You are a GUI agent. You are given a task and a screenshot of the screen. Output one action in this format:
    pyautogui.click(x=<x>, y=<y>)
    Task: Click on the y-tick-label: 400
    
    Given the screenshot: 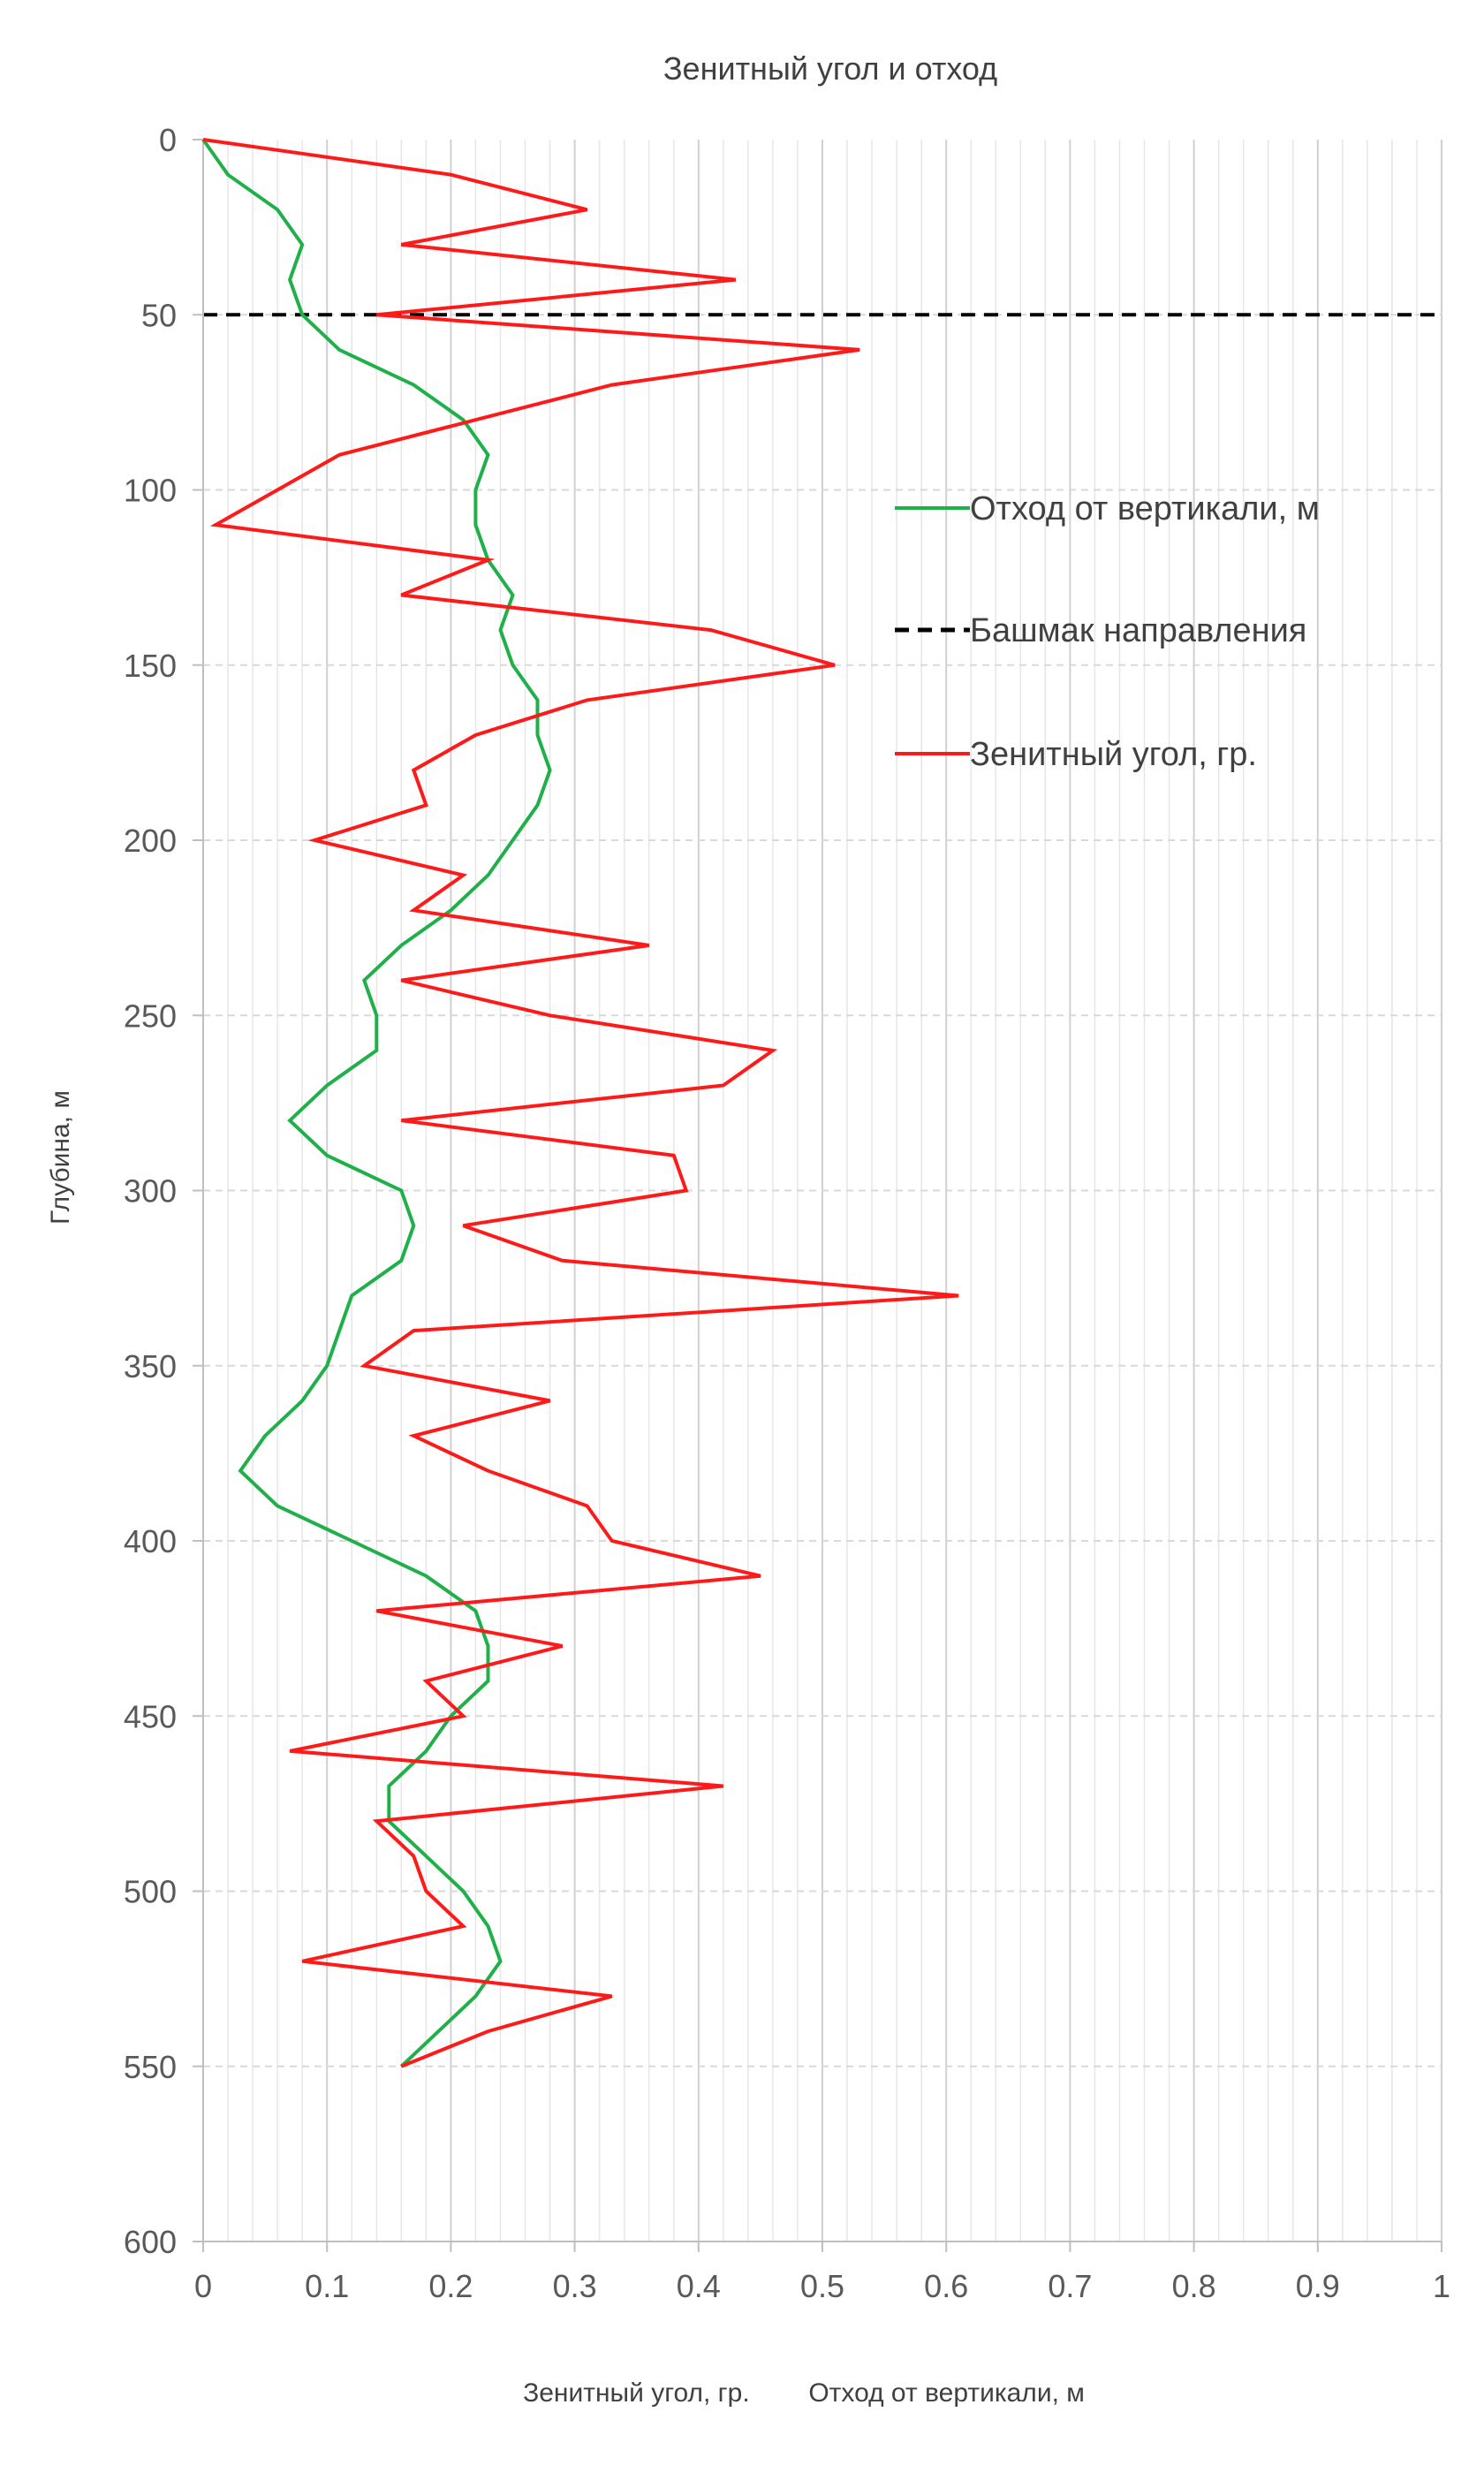 What is the action you would take?
    pyautogui.click(x=150, y=1541)
    